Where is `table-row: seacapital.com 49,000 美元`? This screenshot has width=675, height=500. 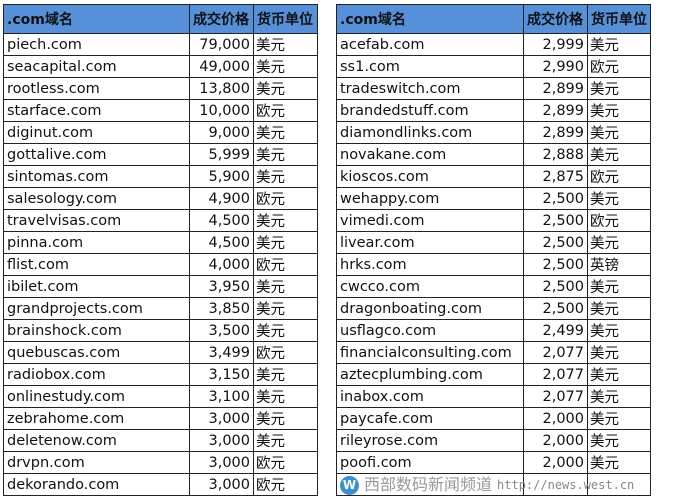 table-row: seacapital.com 49,000 美元 is located at coordinates (160, 66).